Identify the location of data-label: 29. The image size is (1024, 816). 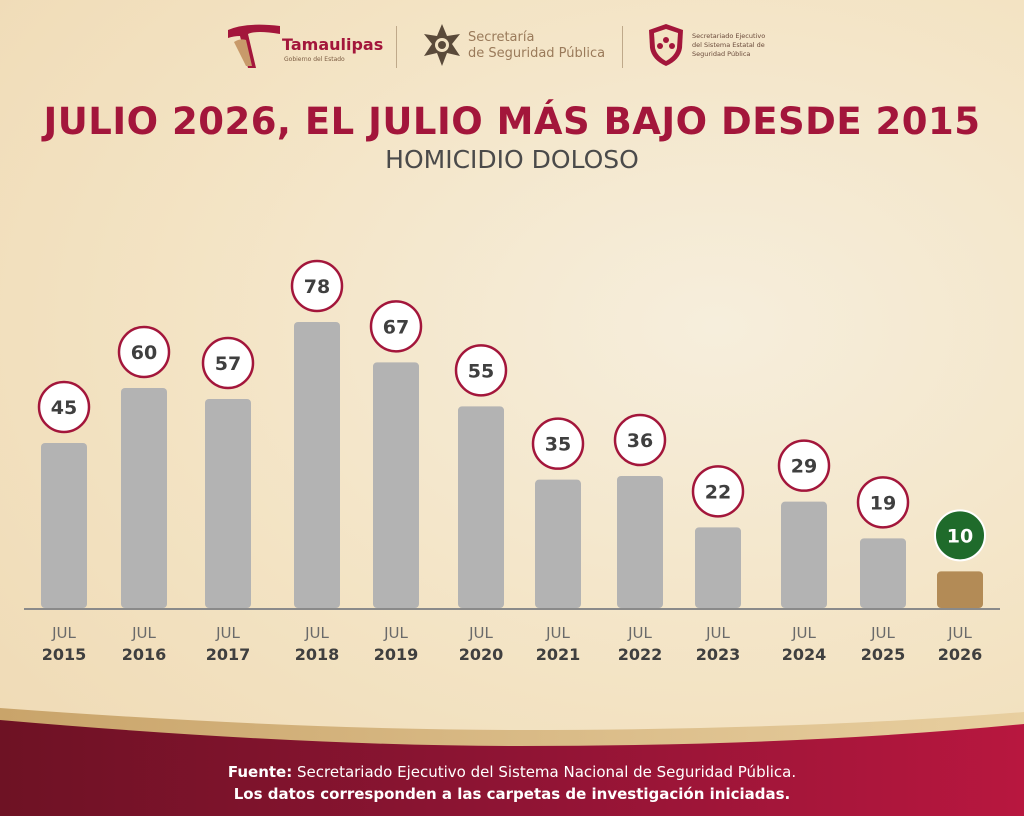
(804, 467).